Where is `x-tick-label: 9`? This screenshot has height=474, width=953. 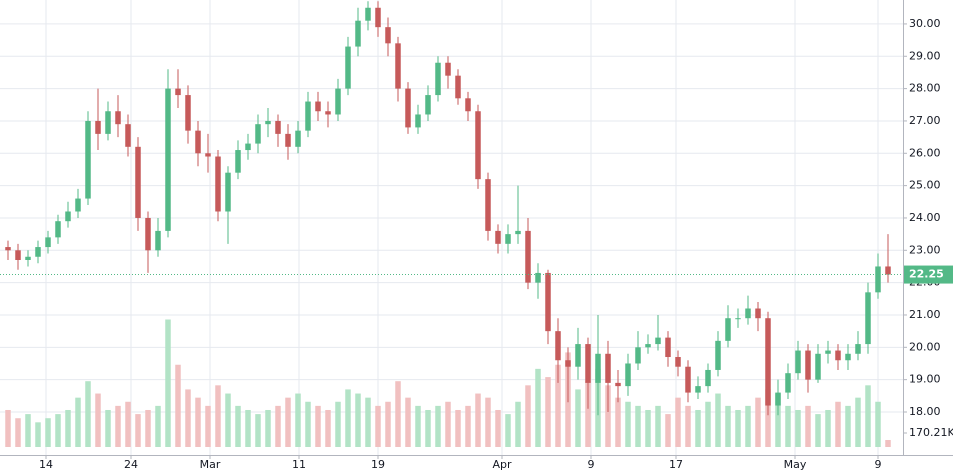
x-tick-label: 9 is located at coordinates (878, 464).